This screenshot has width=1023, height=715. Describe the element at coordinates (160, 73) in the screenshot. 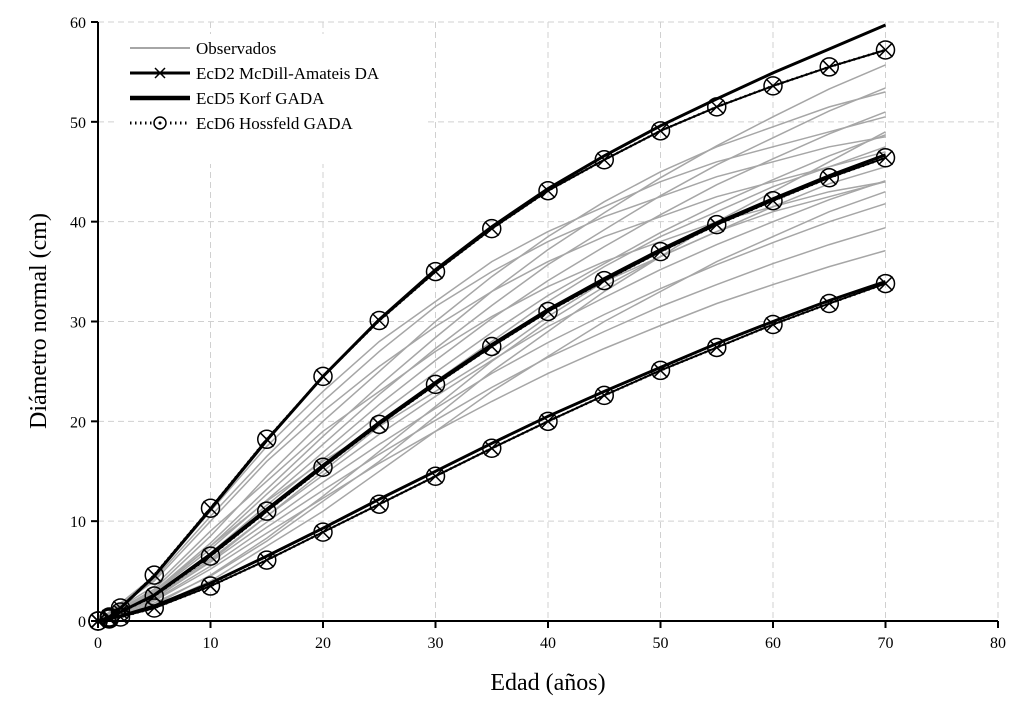

I see `legend-x-marker` at that location.